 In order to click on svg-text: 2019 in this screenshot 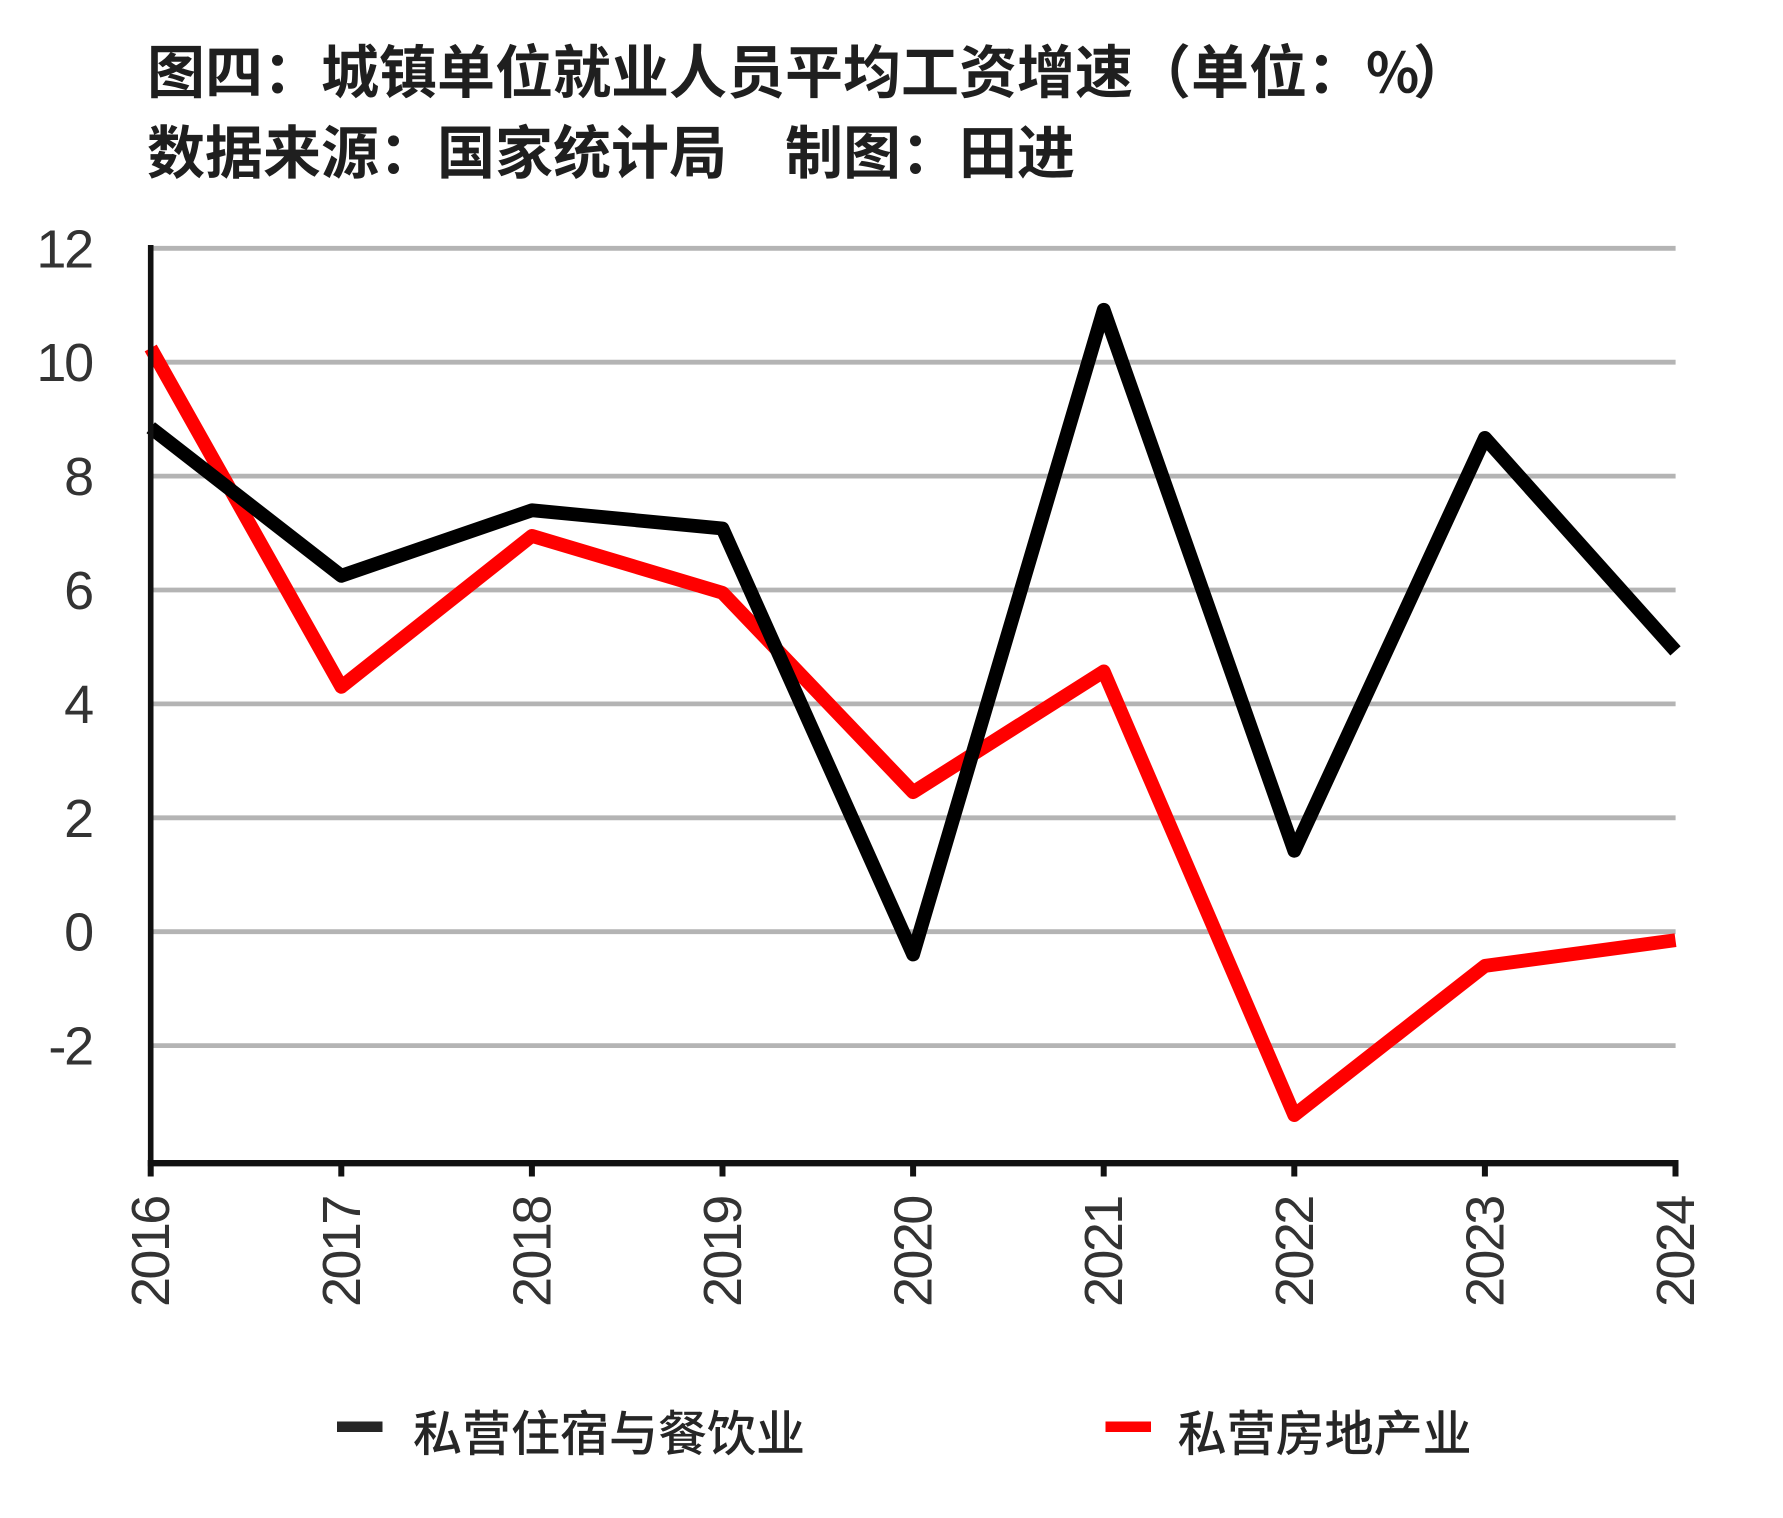, I will do `click(723, 1252)`.